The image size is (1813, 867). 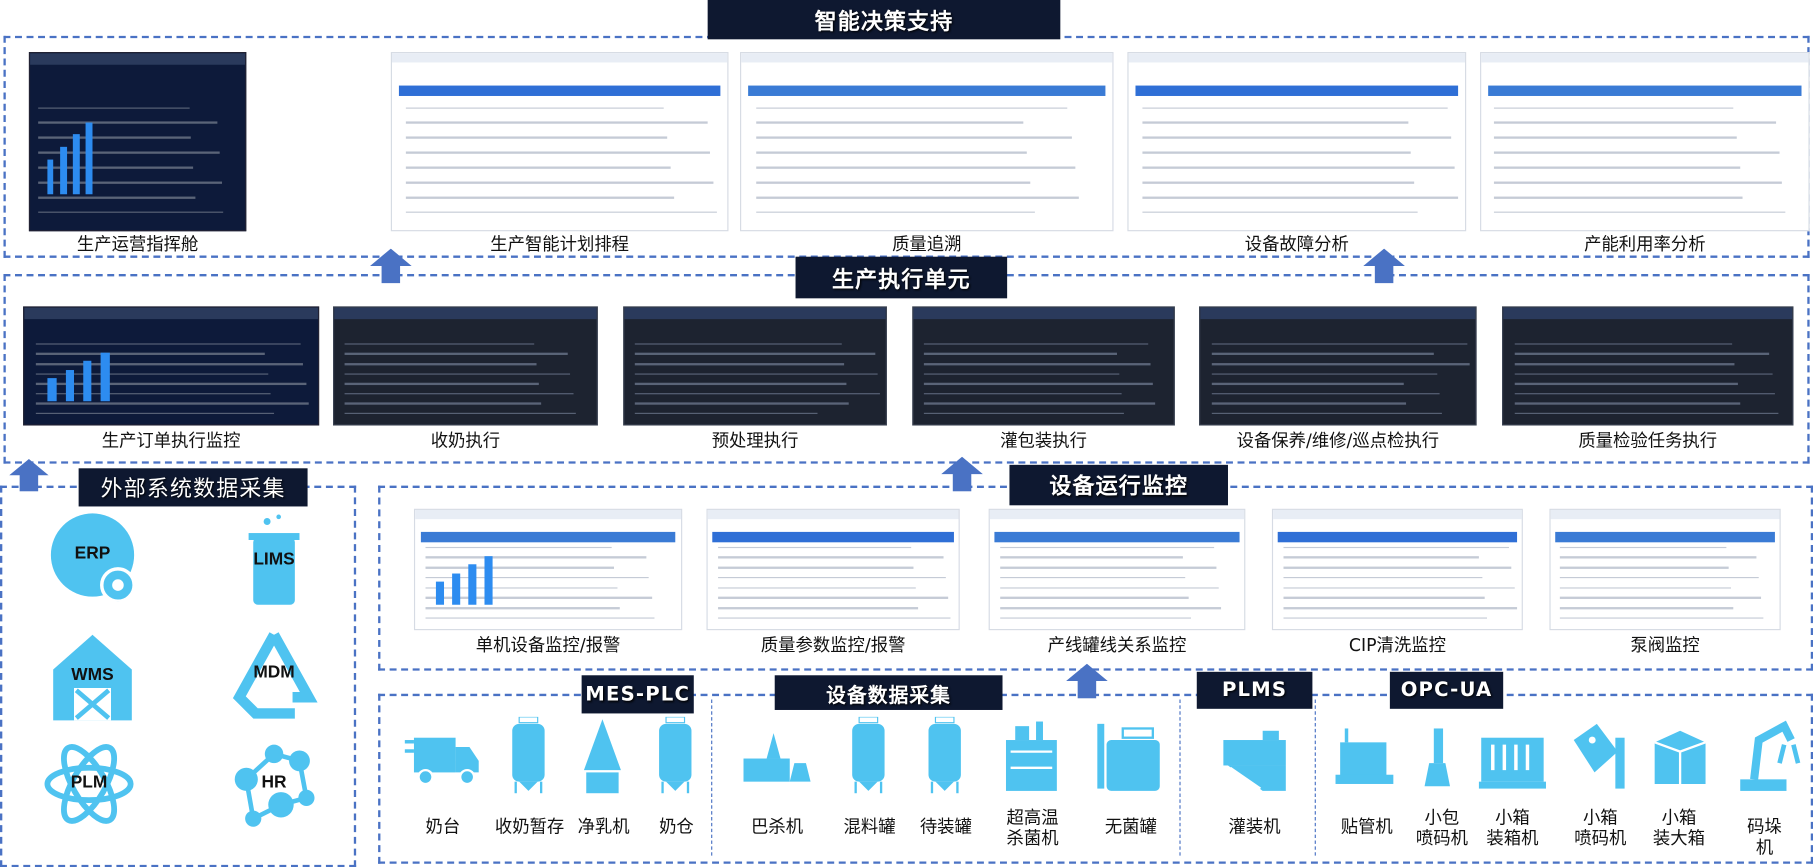 What do you see at coordinates (193, 487) in the screenshot?
I see `section-title-external: 外部系统数据采集` at bounding box center [193, 487].